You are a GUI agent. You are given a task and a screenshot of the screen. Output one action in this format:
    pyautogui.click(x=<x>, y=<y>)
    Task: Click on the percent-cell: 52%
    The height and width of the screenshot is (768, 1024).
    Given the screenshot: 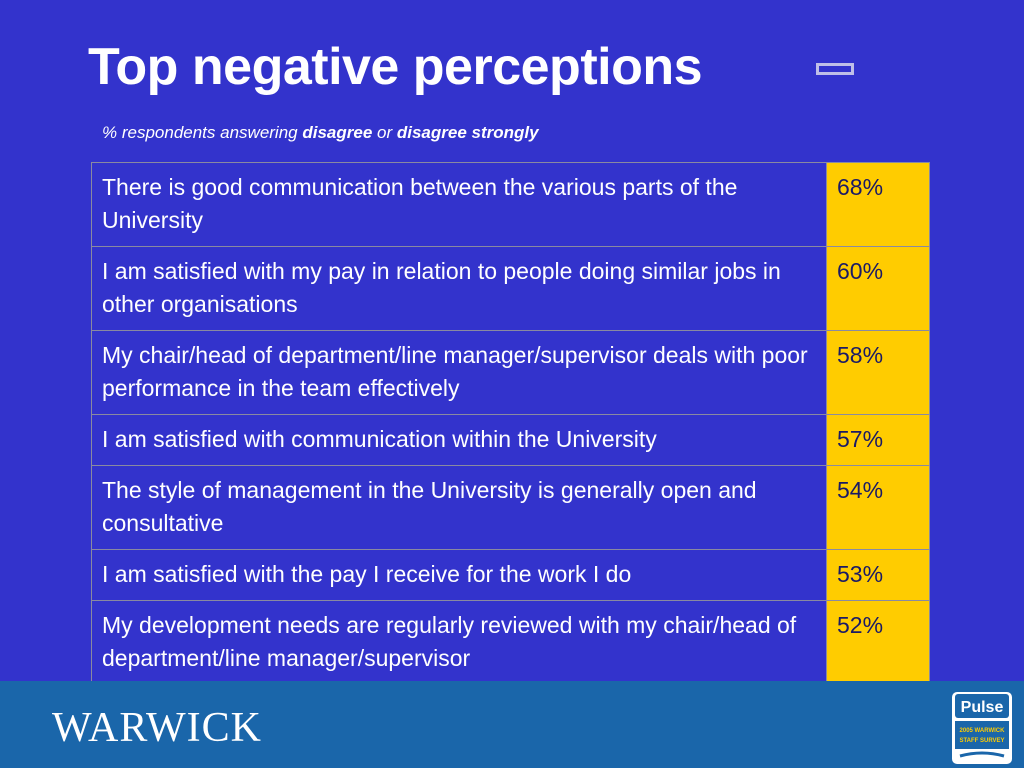 What is the action you would take?
    pyautogui.click(x=878, y=642)
    